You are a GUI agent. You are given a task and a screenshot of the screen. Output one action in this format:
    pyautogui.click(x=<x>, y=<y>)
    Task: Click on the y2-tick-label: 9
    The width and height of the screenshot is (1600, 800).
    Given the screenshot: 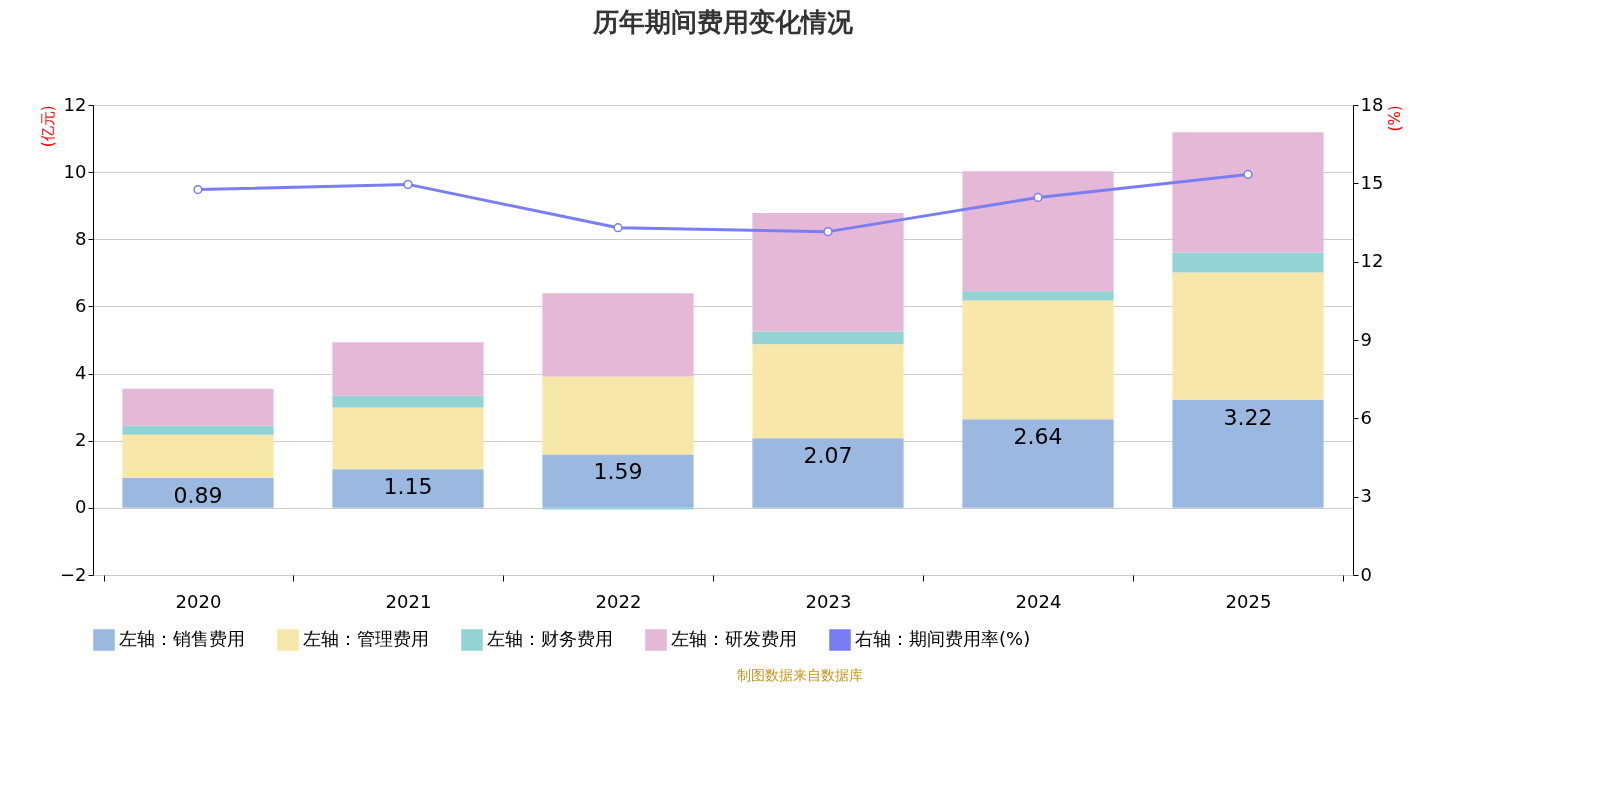 What is the action you would take?
    pyautogui.click(x=1366, y=339)
    